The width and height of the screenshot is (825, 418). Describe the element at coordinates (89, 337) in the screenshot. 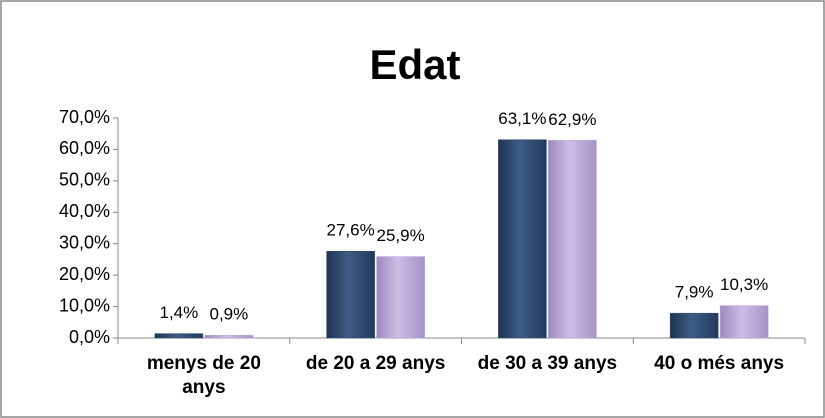

I see `y-tick-label: 0,0%` at that location.